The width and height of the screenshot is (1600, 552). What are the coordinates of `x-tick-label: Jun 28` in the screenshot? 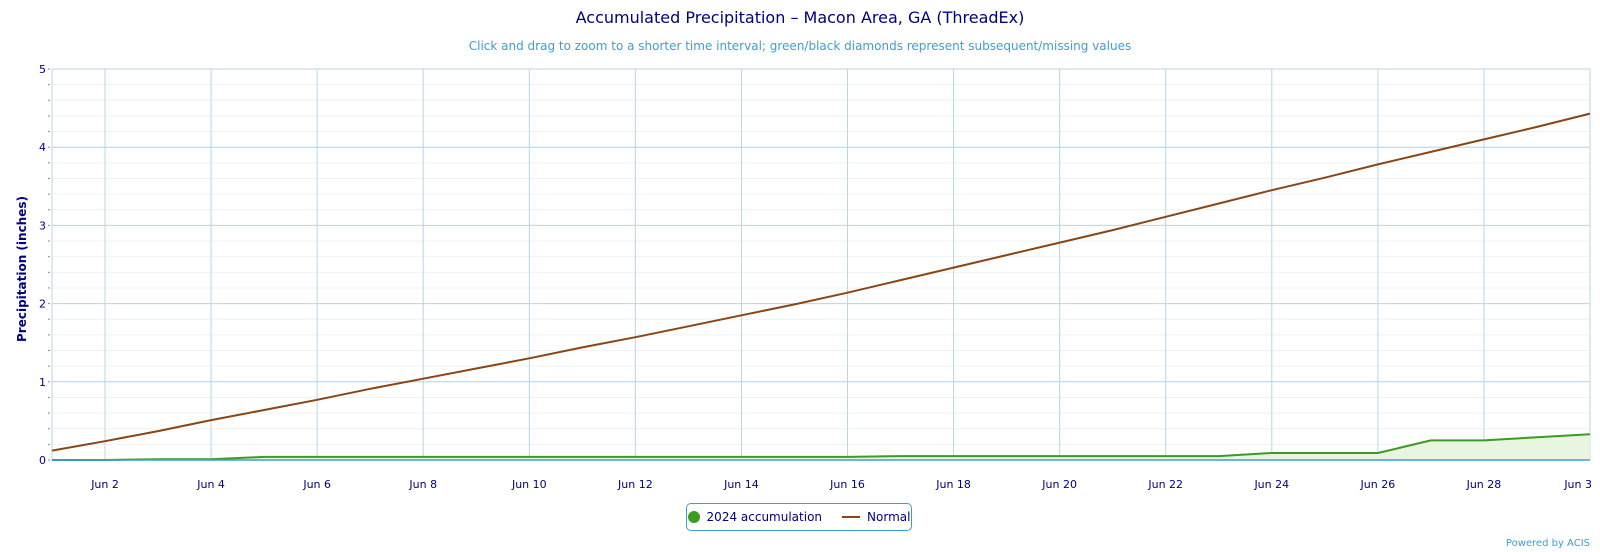 It's located at (1484, 484).